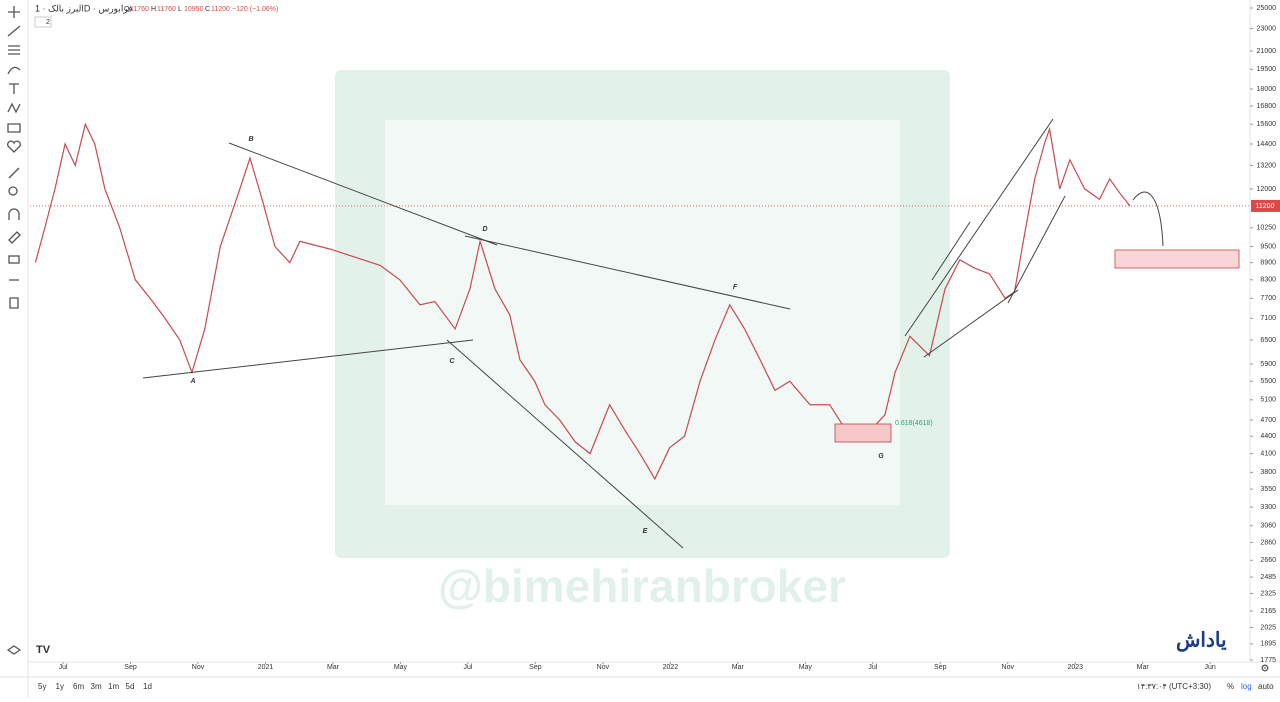 This screenshot has height=702, width=1280. I want to click on drawing-toolbar, so click(17, 348).